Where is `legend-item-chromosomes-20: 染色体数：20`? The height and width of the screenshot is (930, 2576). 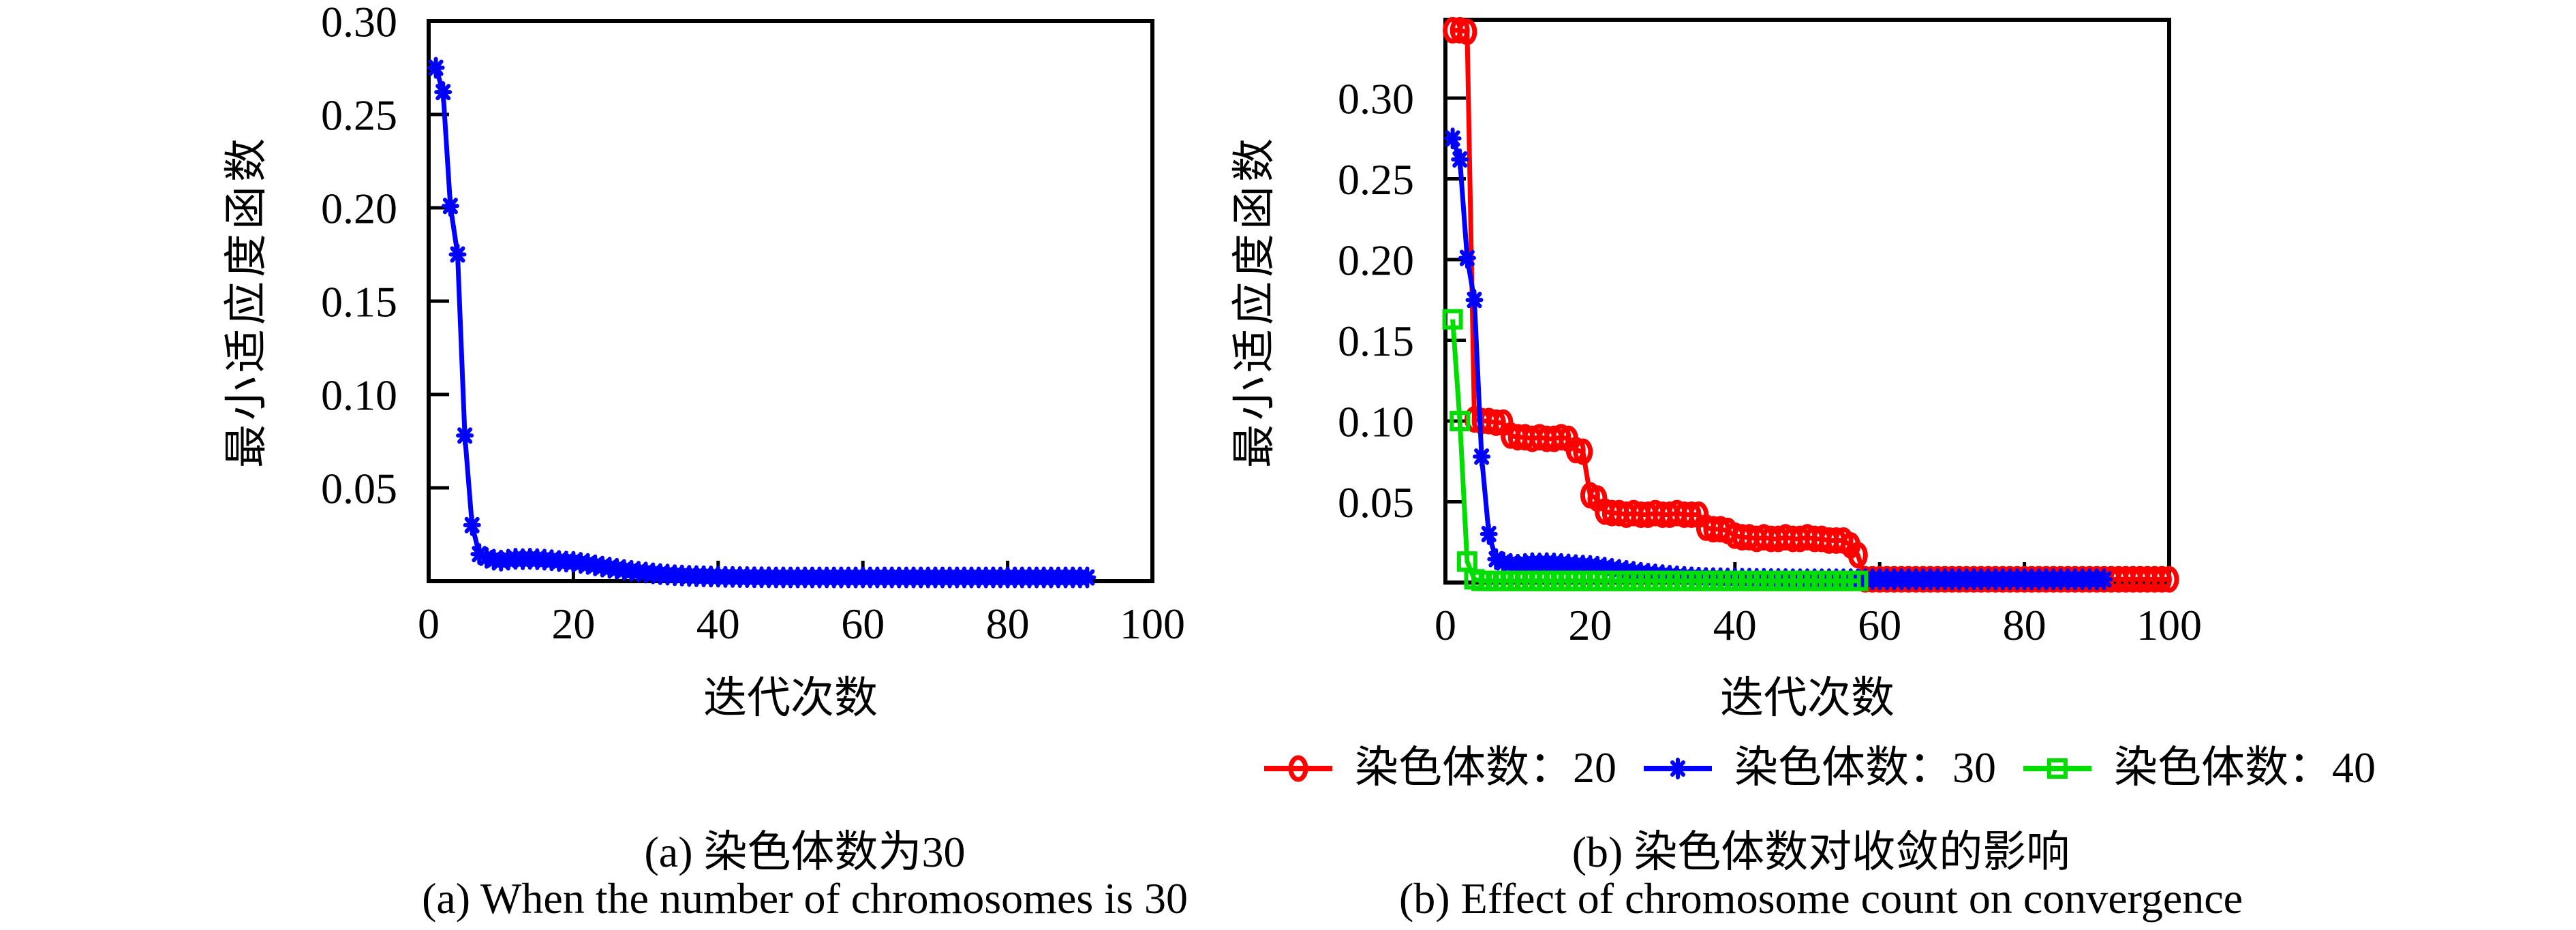 legend-item-chromosomes-20: 染色体数：20 is located at coordinates (1440, 767).